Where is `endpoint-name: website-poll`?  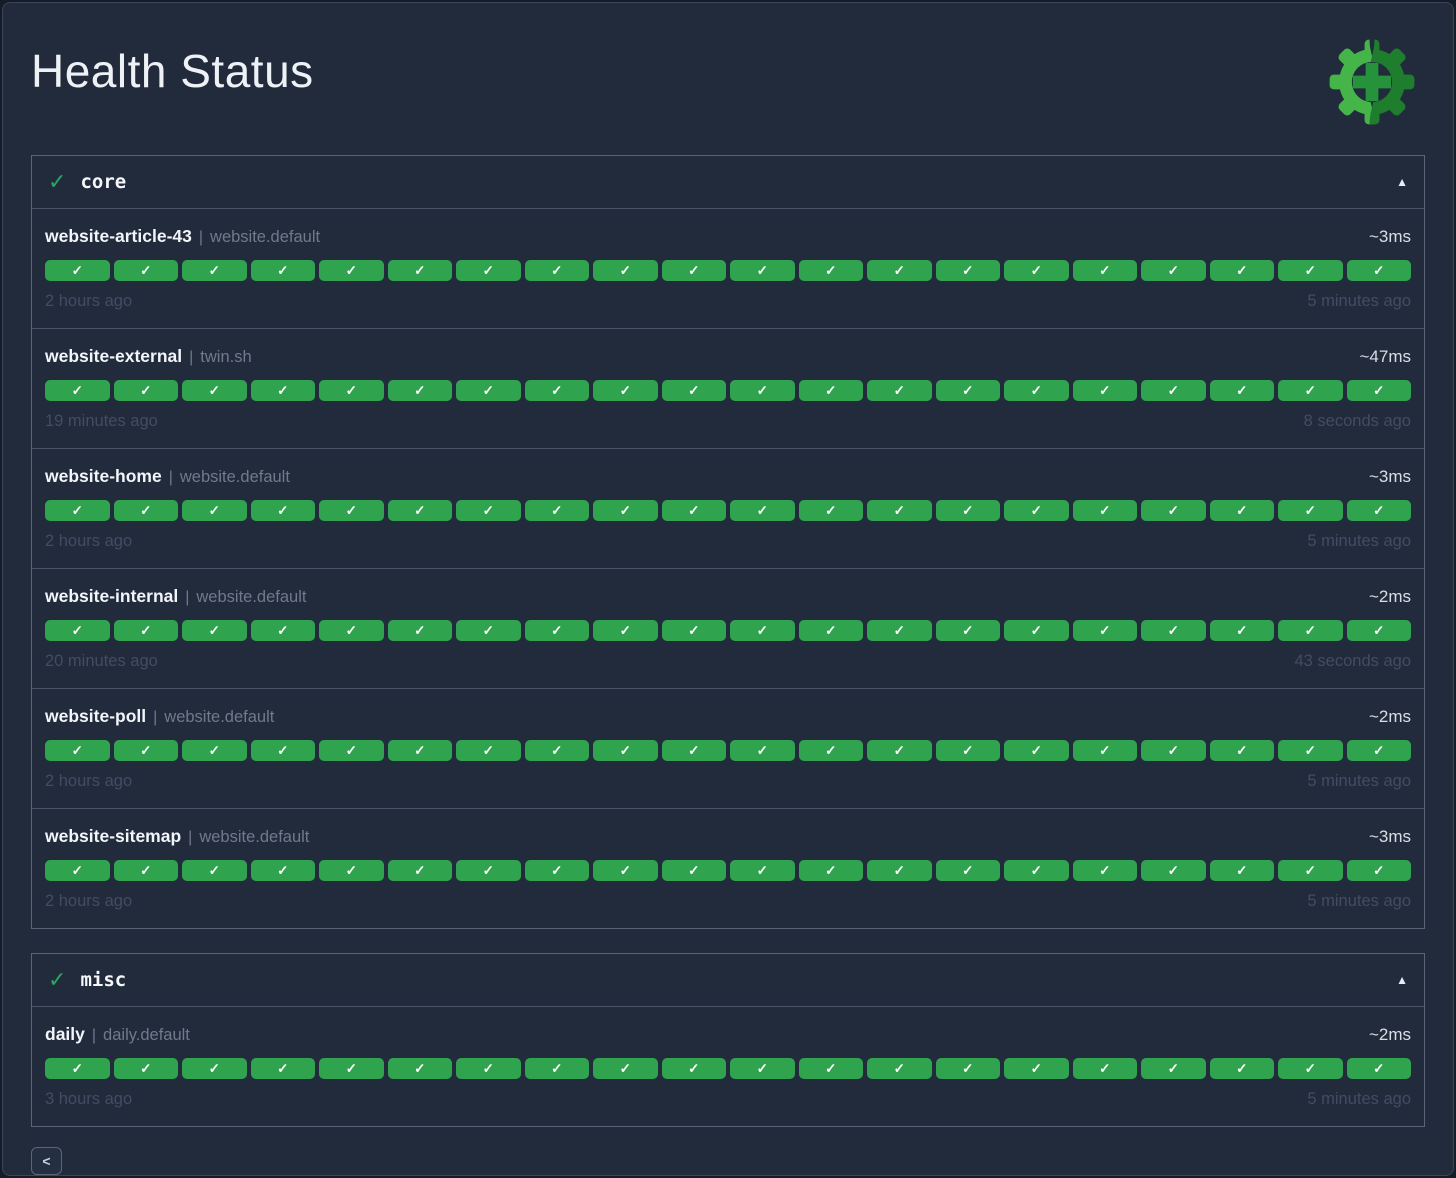 endpoint-name: website-poll is located at coordinates (96, 716).